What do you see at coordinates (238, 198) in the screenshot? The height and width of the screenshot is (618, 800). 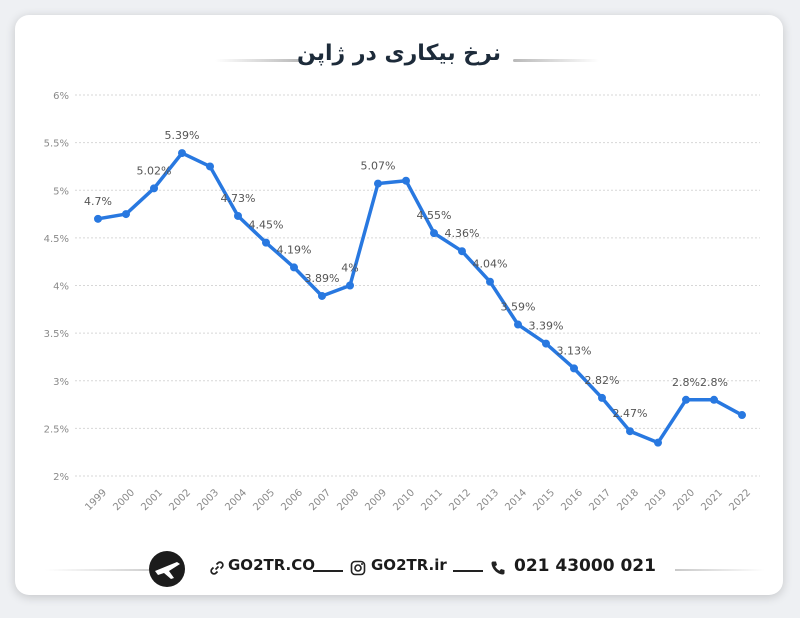 I see `data-label: 4.73%` at bounding box center [238, 198].